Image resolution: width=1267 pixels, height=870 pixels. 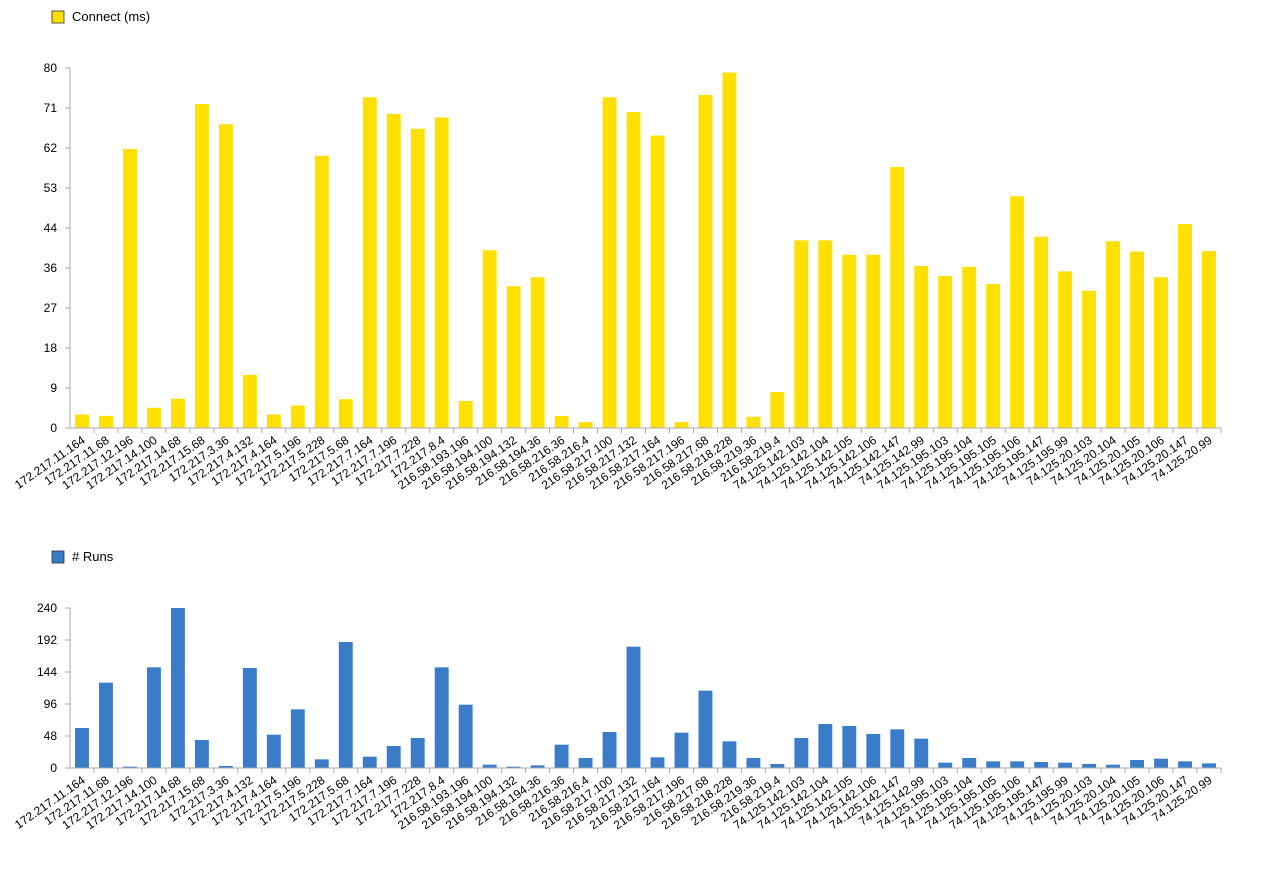 I want to click on y-tick-label: 62, so click(x=51, y=148).